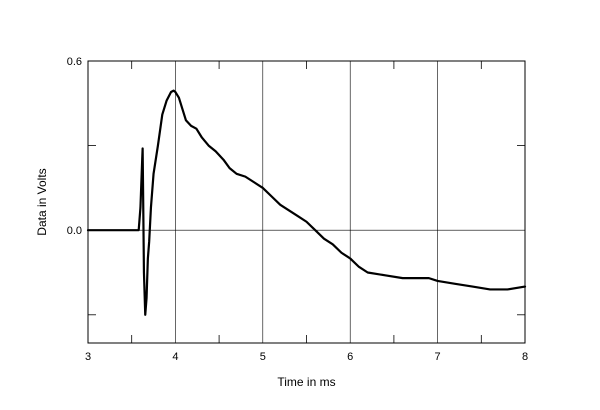  Describe the element at coordinates (350, 357) in the screenshot. I see `x-tick-label-3: 6` at that location.